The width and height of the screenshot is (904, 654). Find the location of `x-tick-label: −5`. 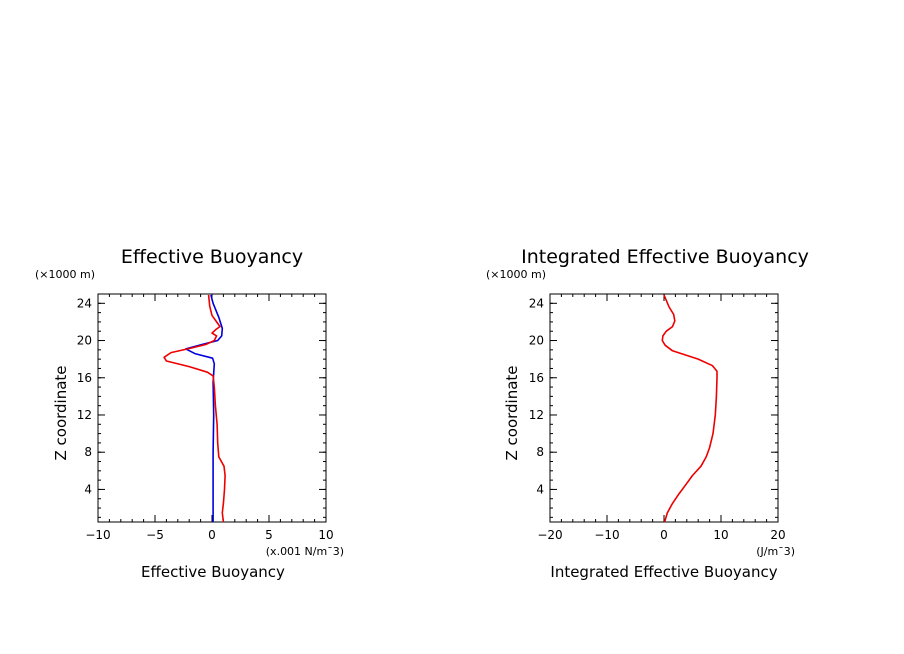

x-tick-label: −5 is located at coordinates (155, 535).